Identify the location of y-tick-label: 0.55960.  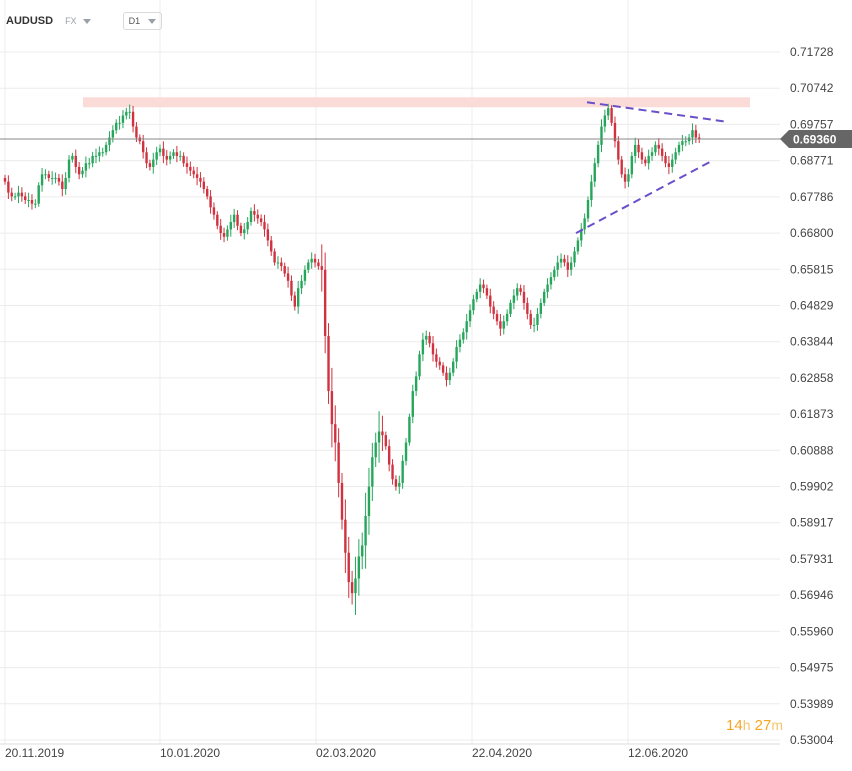
(812, 631).